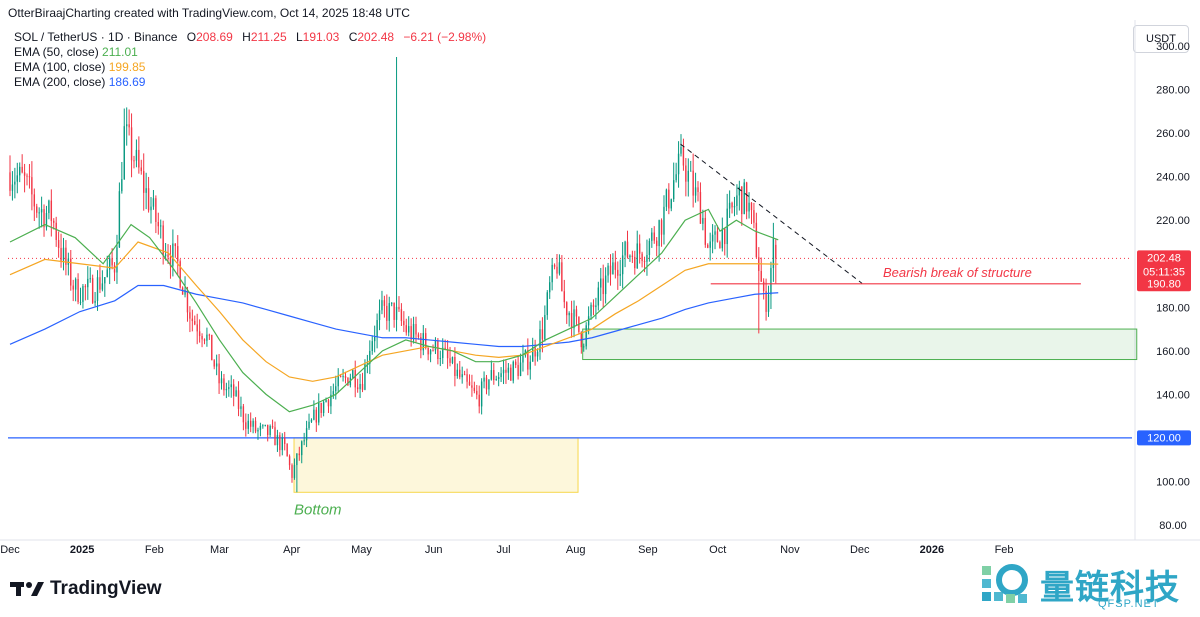 The height and width of the screenshot is (617, 1200). What do you see at coordinates (250, 67) in the screenshot?
I see `ema100-legend: EMA (100, close) 199.85` at bounding box center [250, 67].